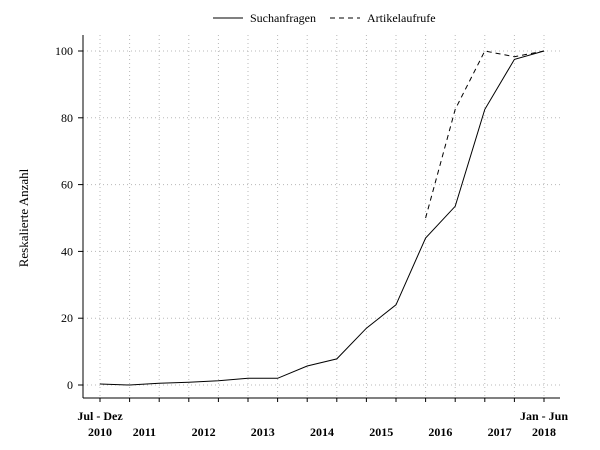 The height and width of the screenshot is (450, 600). I want to click on x-year-label-2014: 2014, so click(322, 432).